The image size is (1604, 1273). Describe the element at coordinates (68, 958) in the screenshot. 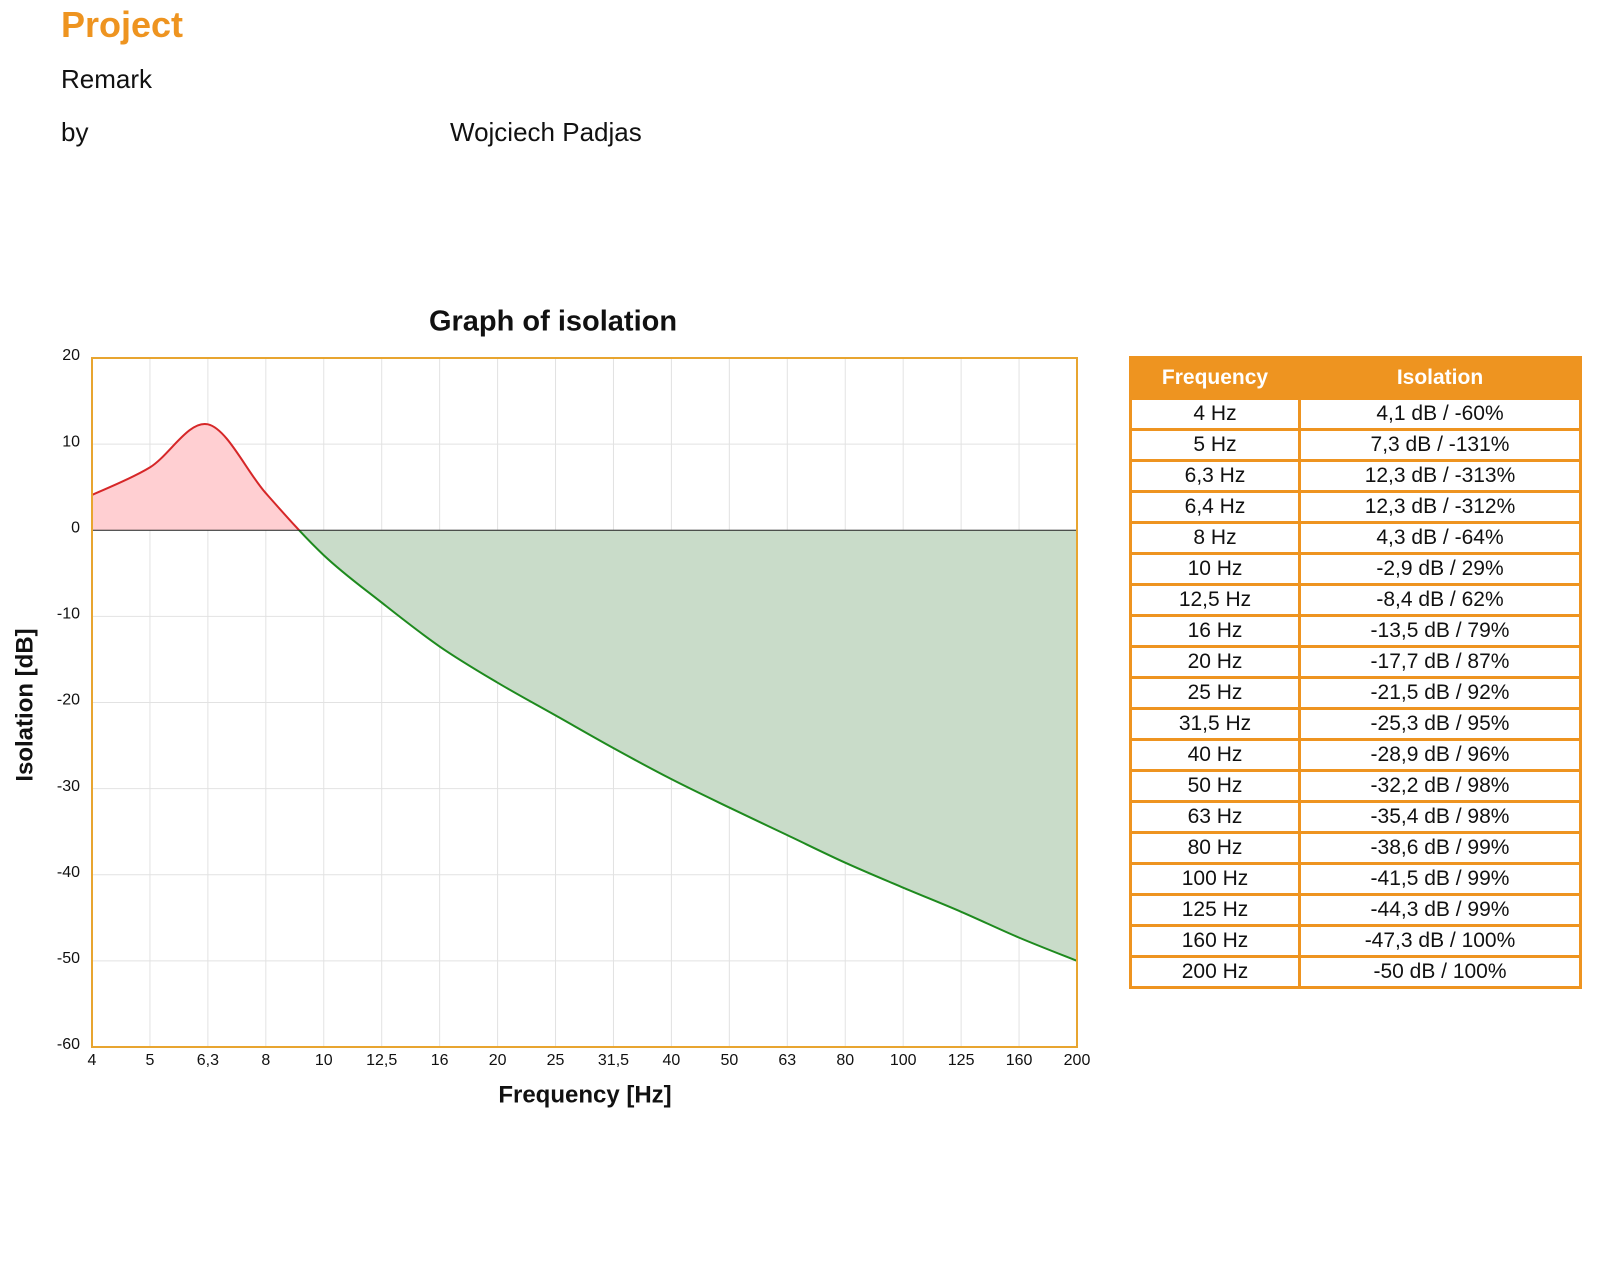

I see `y-tick-label: -50` at that location.